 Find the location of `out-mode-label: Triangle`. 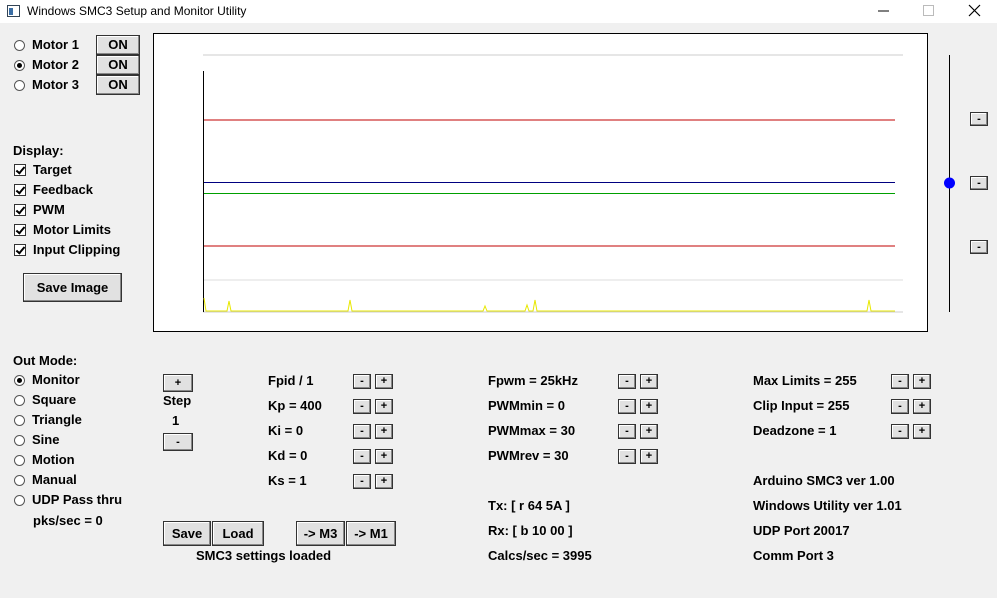

out-mode-label: Triangle is located at coordinates (57, 419).